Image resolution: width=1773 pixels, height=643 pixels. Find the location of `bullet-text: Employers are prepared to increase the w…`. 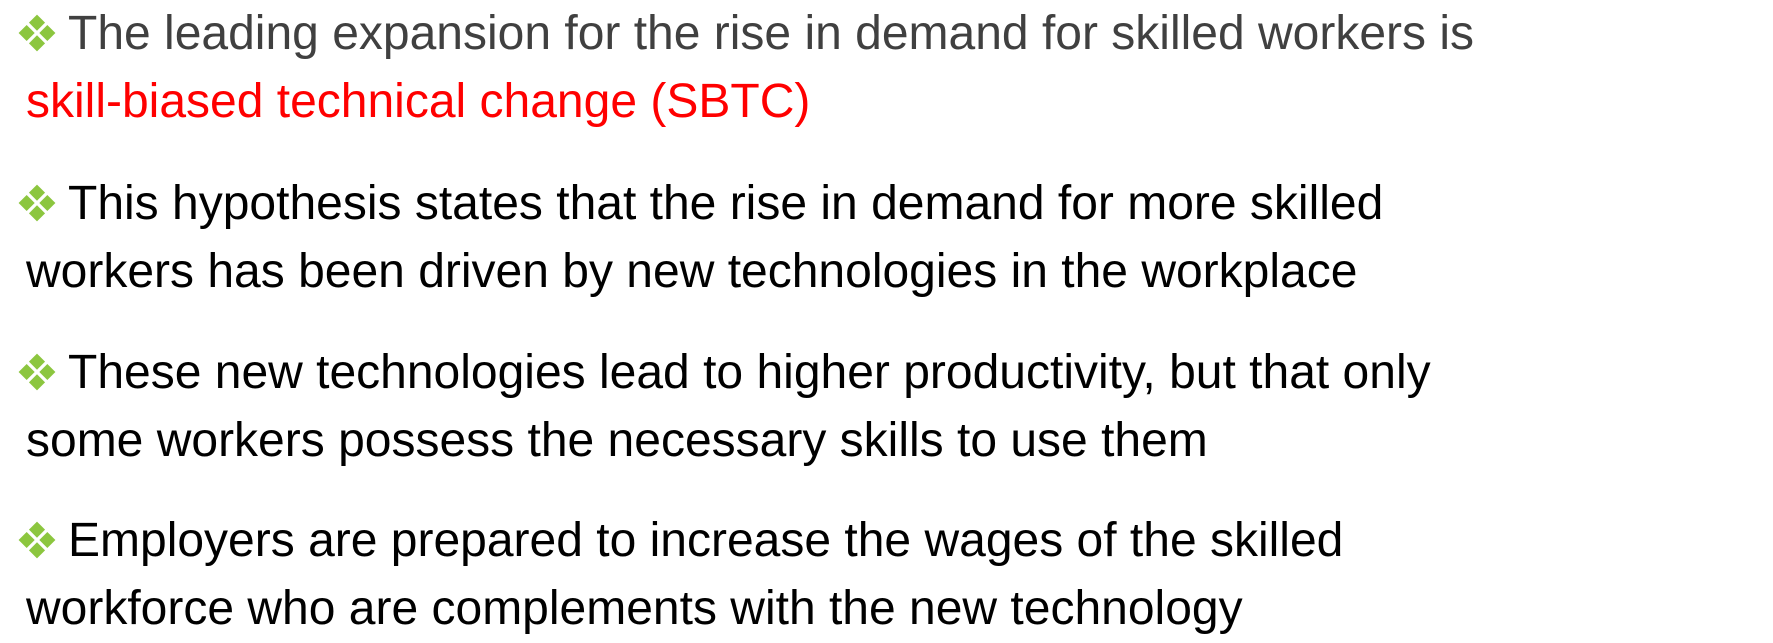

bullet-text: Employers are prepared to increase the w… is located at coordinates (706, 540).